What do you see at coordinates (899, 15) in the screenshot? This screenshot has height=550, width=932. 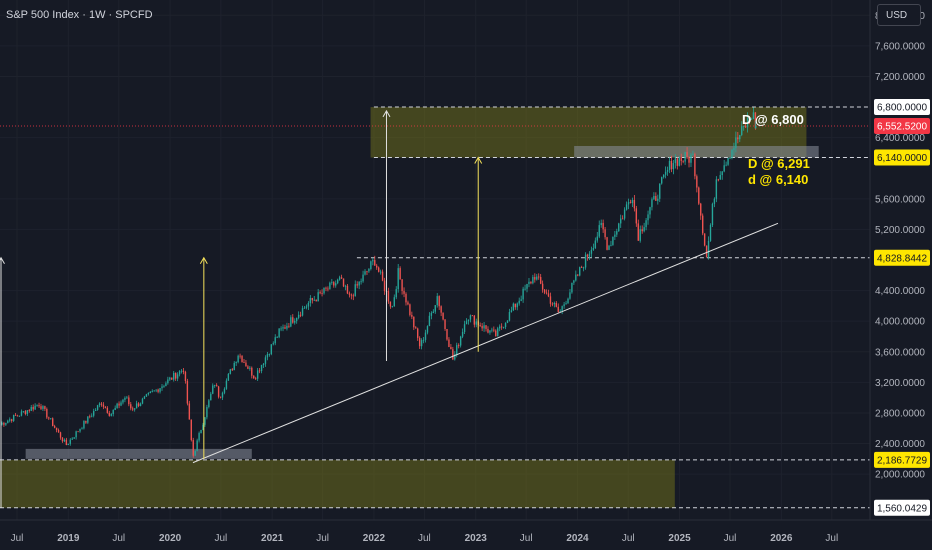 I see `currency-button: USD` at bounding box center [899, 15].